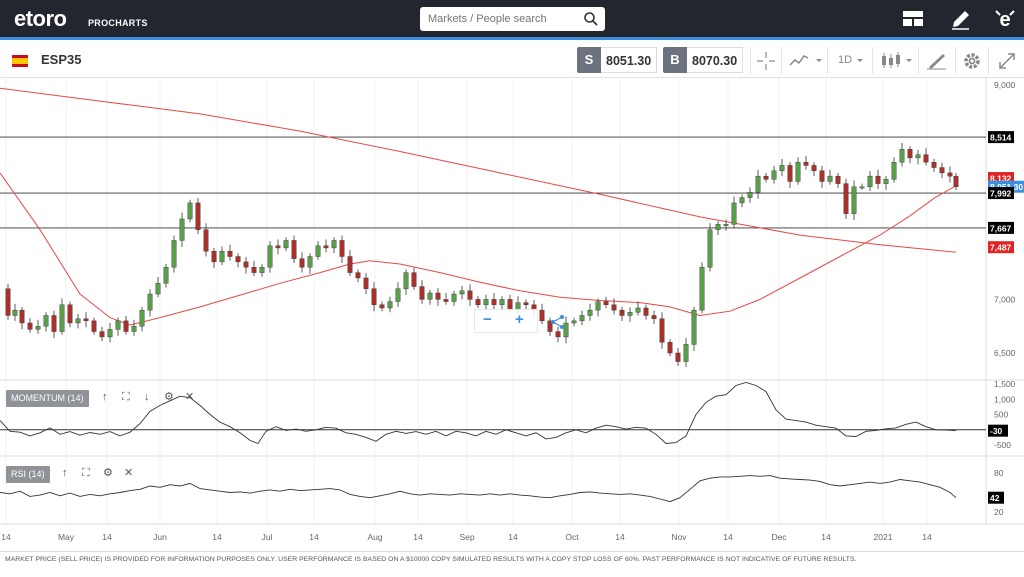 The height and width of the screenshot is (577, 1024). I want to click on timeframe-label: 1D, so click(845, 60).